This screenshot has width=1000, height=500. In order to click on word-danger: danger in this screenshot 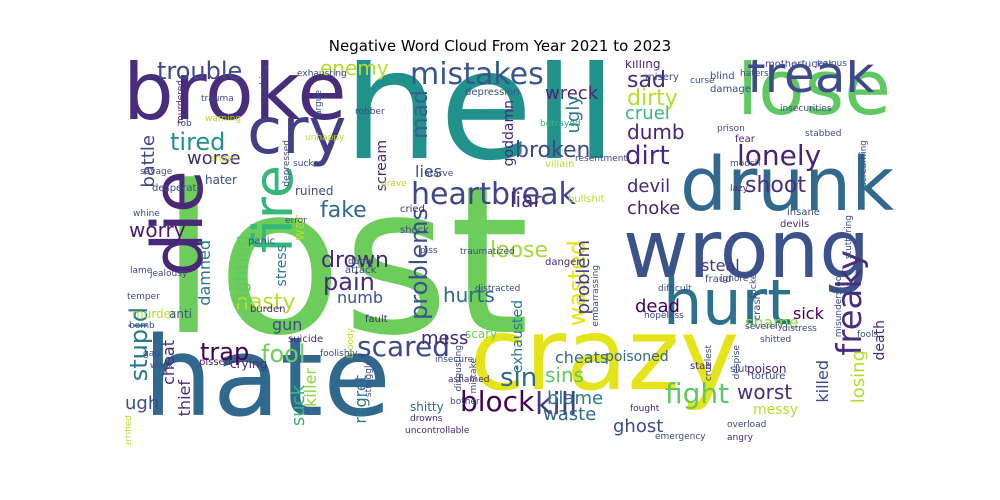, I will do `click(563, 262)`.